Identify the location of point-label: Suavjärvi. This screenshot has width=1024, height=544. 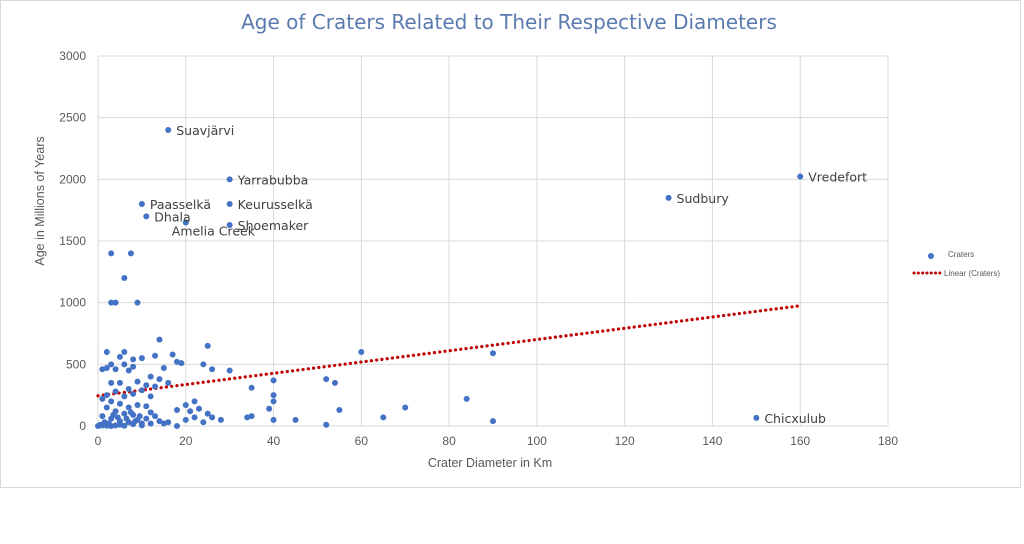
(205, 130).